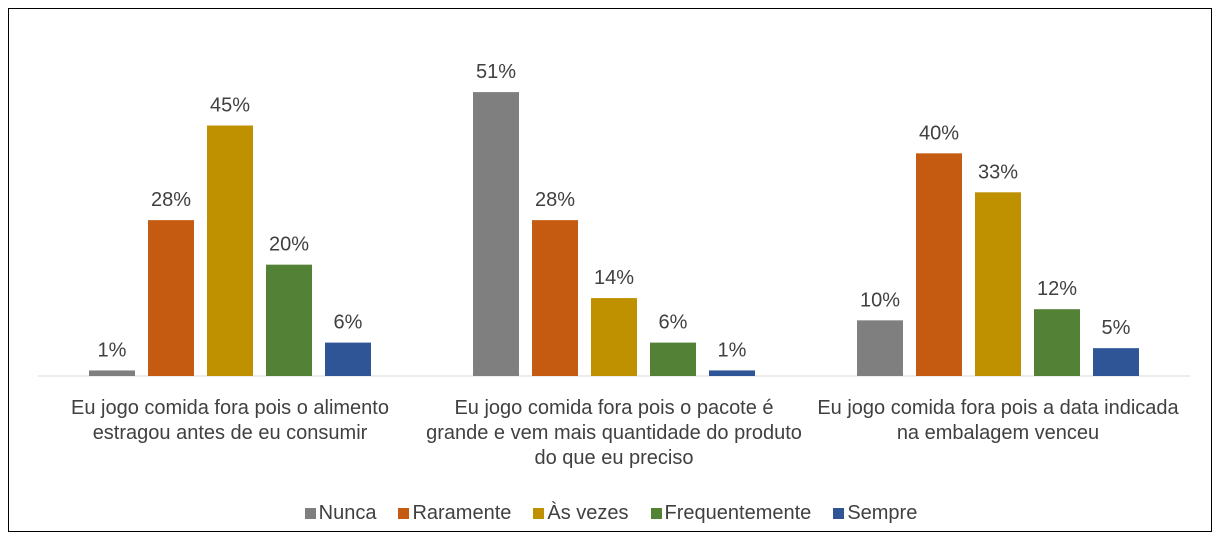 The image size is (1222, 542). Describe the element at coordinates (230, 106) in the screenshot. I see `data-label: 45%` at that location.